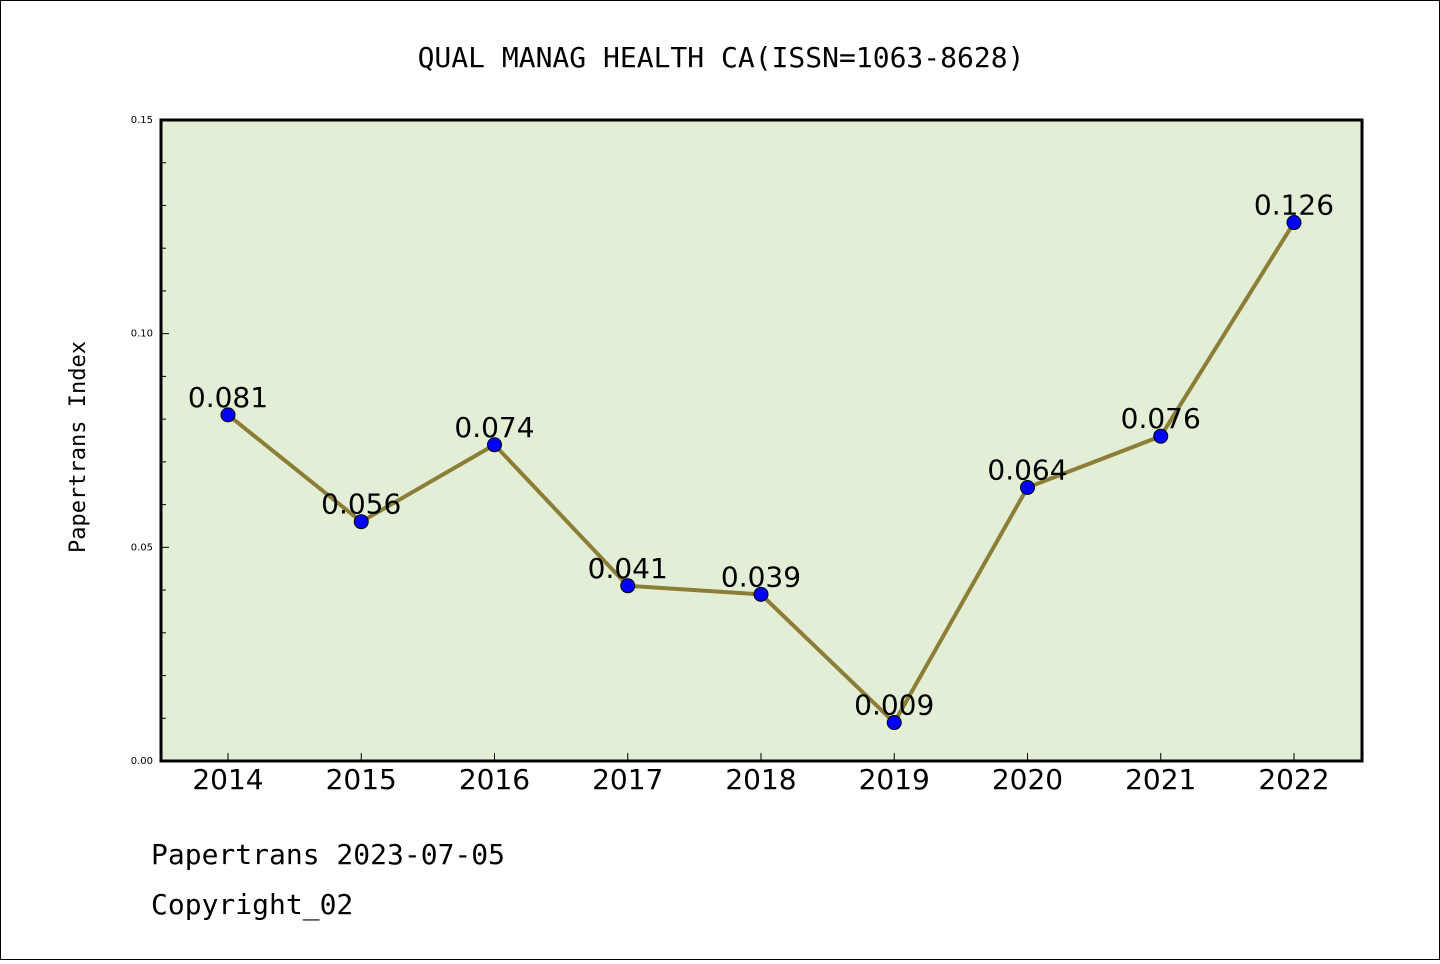 The image size is (1440, 964). Describe the element at coordinates (361, 504) in the screenshot. I see `data-label: 0.056` at that location.